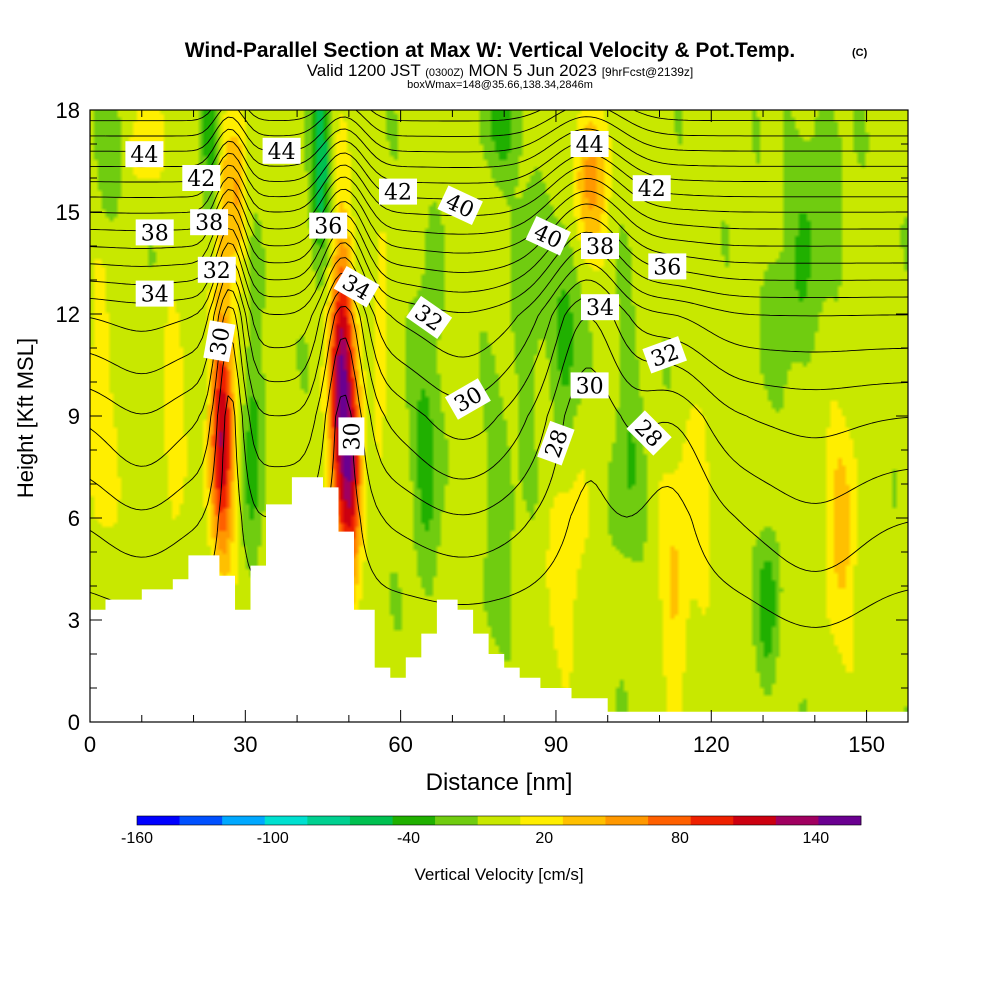  I want to click on copyright-mark: (C), so click(860, 53).